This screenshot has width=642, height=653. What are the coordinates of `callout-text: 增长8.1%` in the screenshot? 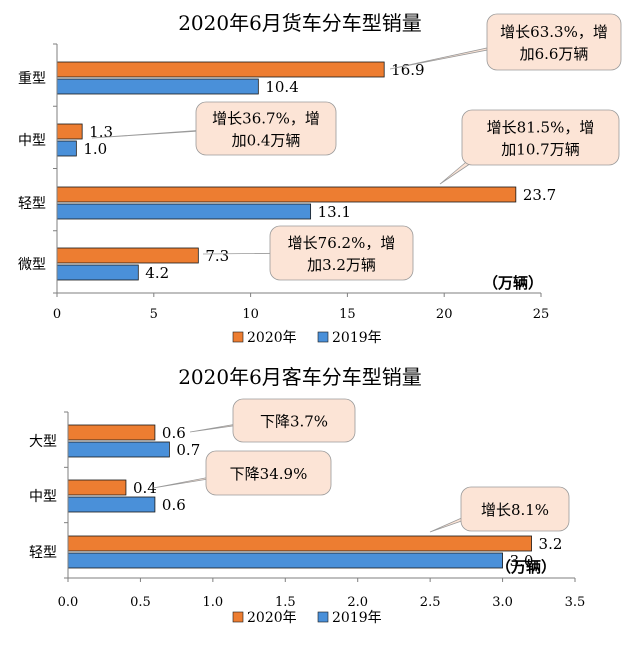 It's located at (515, 510).